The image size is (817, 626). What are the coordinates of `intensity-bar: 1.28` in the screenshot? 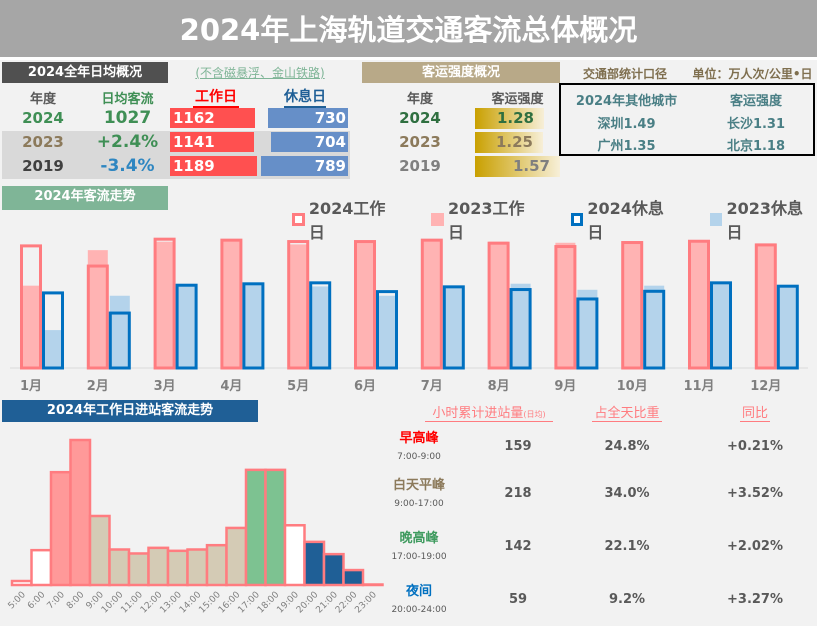 It's located at (509, 118).